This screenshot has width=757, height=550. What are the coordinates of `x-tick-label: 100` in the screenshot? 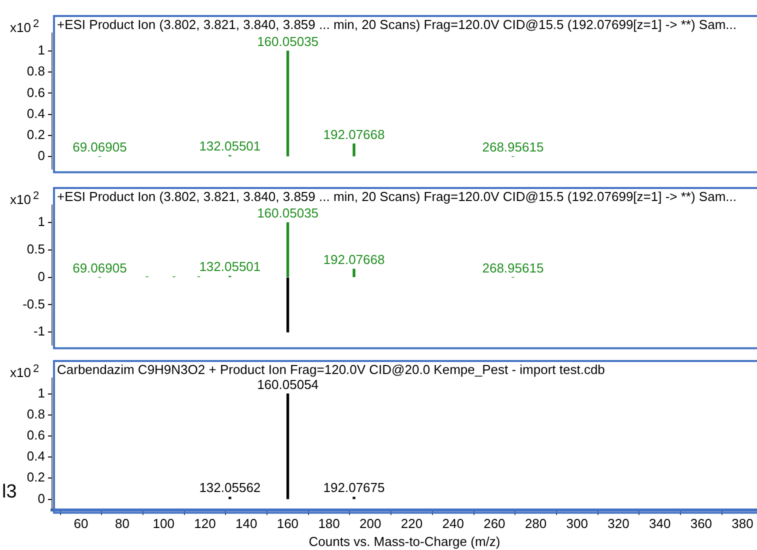 It's located at (163, 524).